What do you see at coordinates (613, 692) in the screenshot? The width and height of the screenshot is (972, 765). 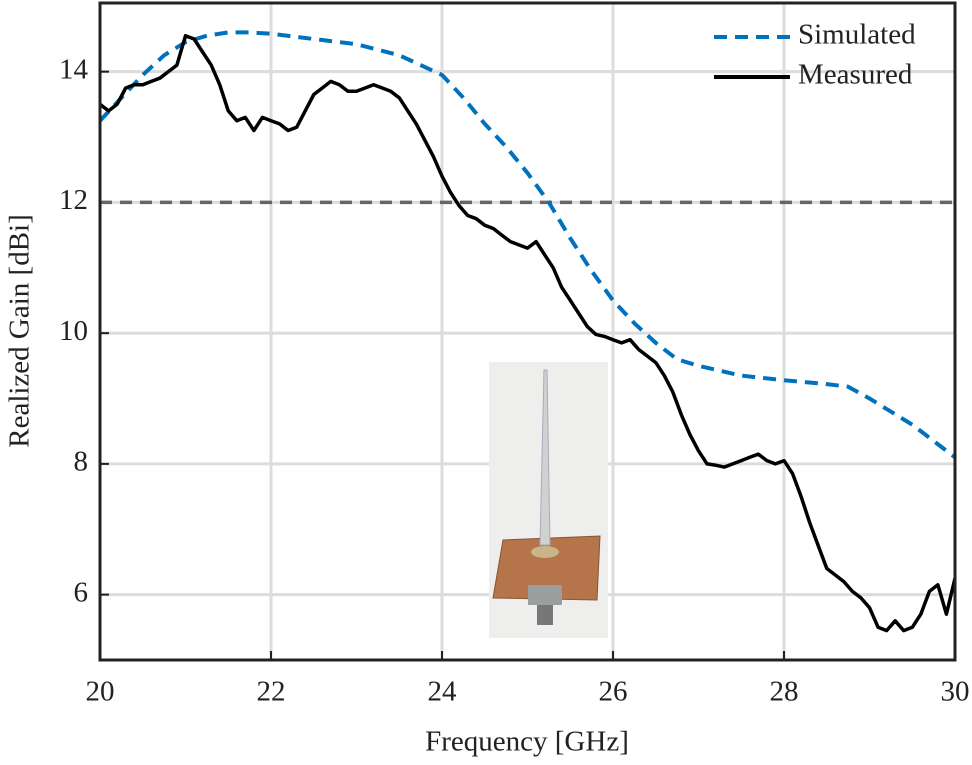 I see `x-tick-label: 26` at bounding box center [613, 692].